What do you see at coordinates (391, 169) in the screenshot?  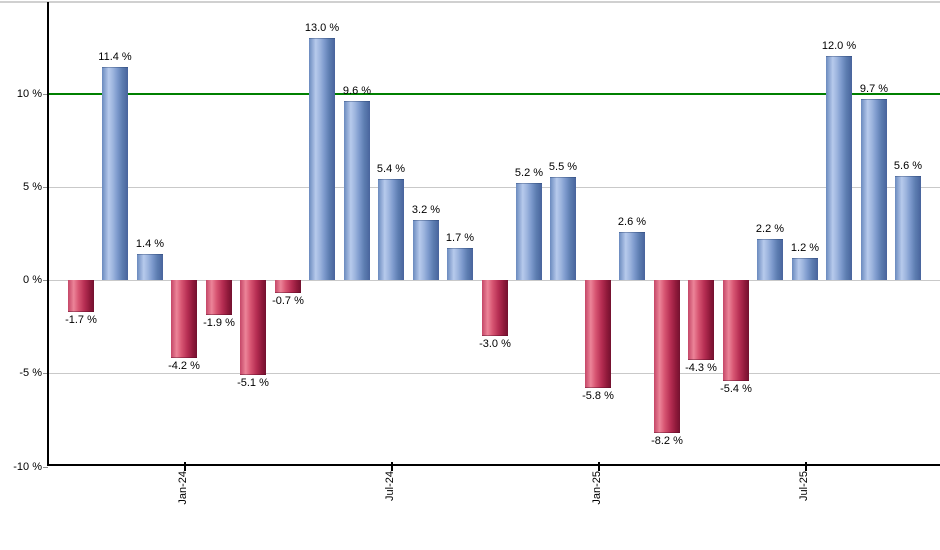 I see `bar-value-label: 5.4 %` at bounding box center [391, 169].